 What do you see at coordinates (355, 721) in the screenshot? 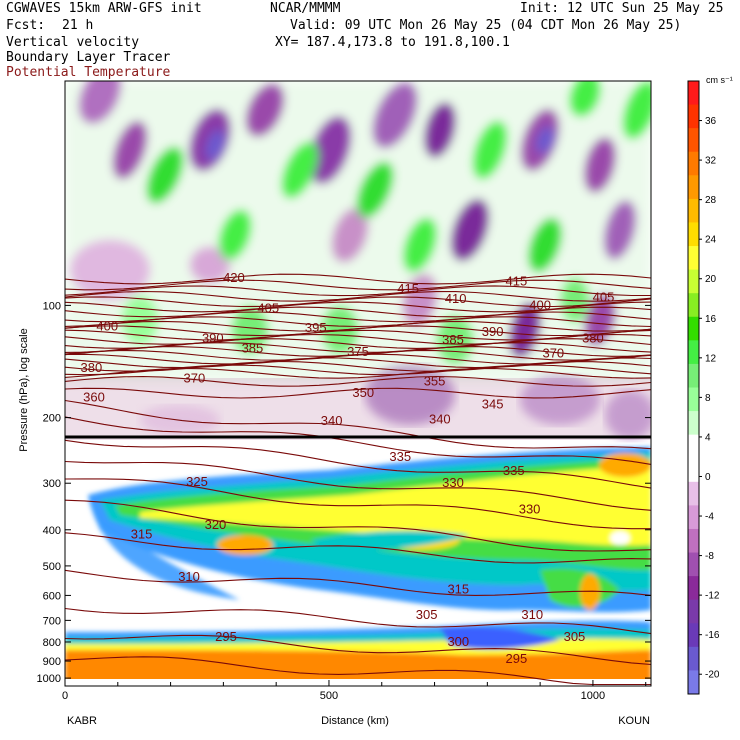
I see `x-axis-label: Distance (km)` at bounding box center [355, 721].